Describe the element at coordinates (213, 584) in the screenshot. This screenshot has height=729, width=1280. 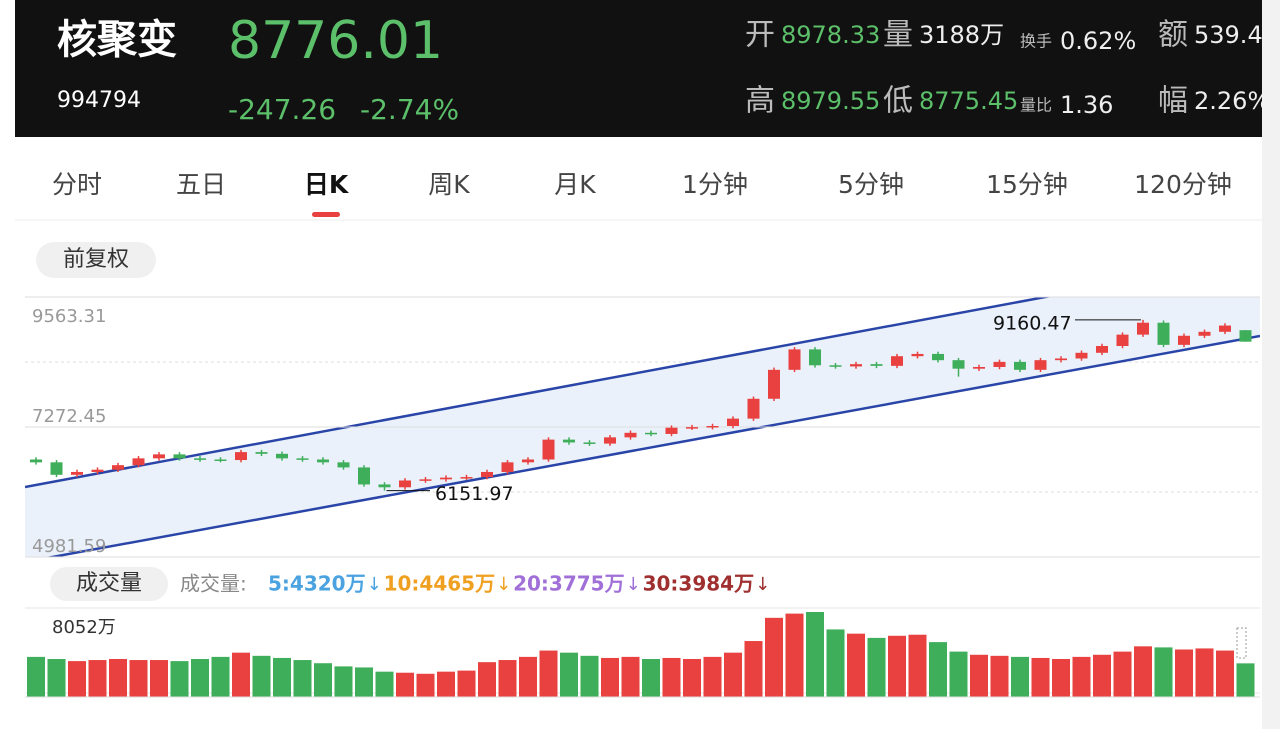
I see `volume-legend-title: 成交量:` at that location.